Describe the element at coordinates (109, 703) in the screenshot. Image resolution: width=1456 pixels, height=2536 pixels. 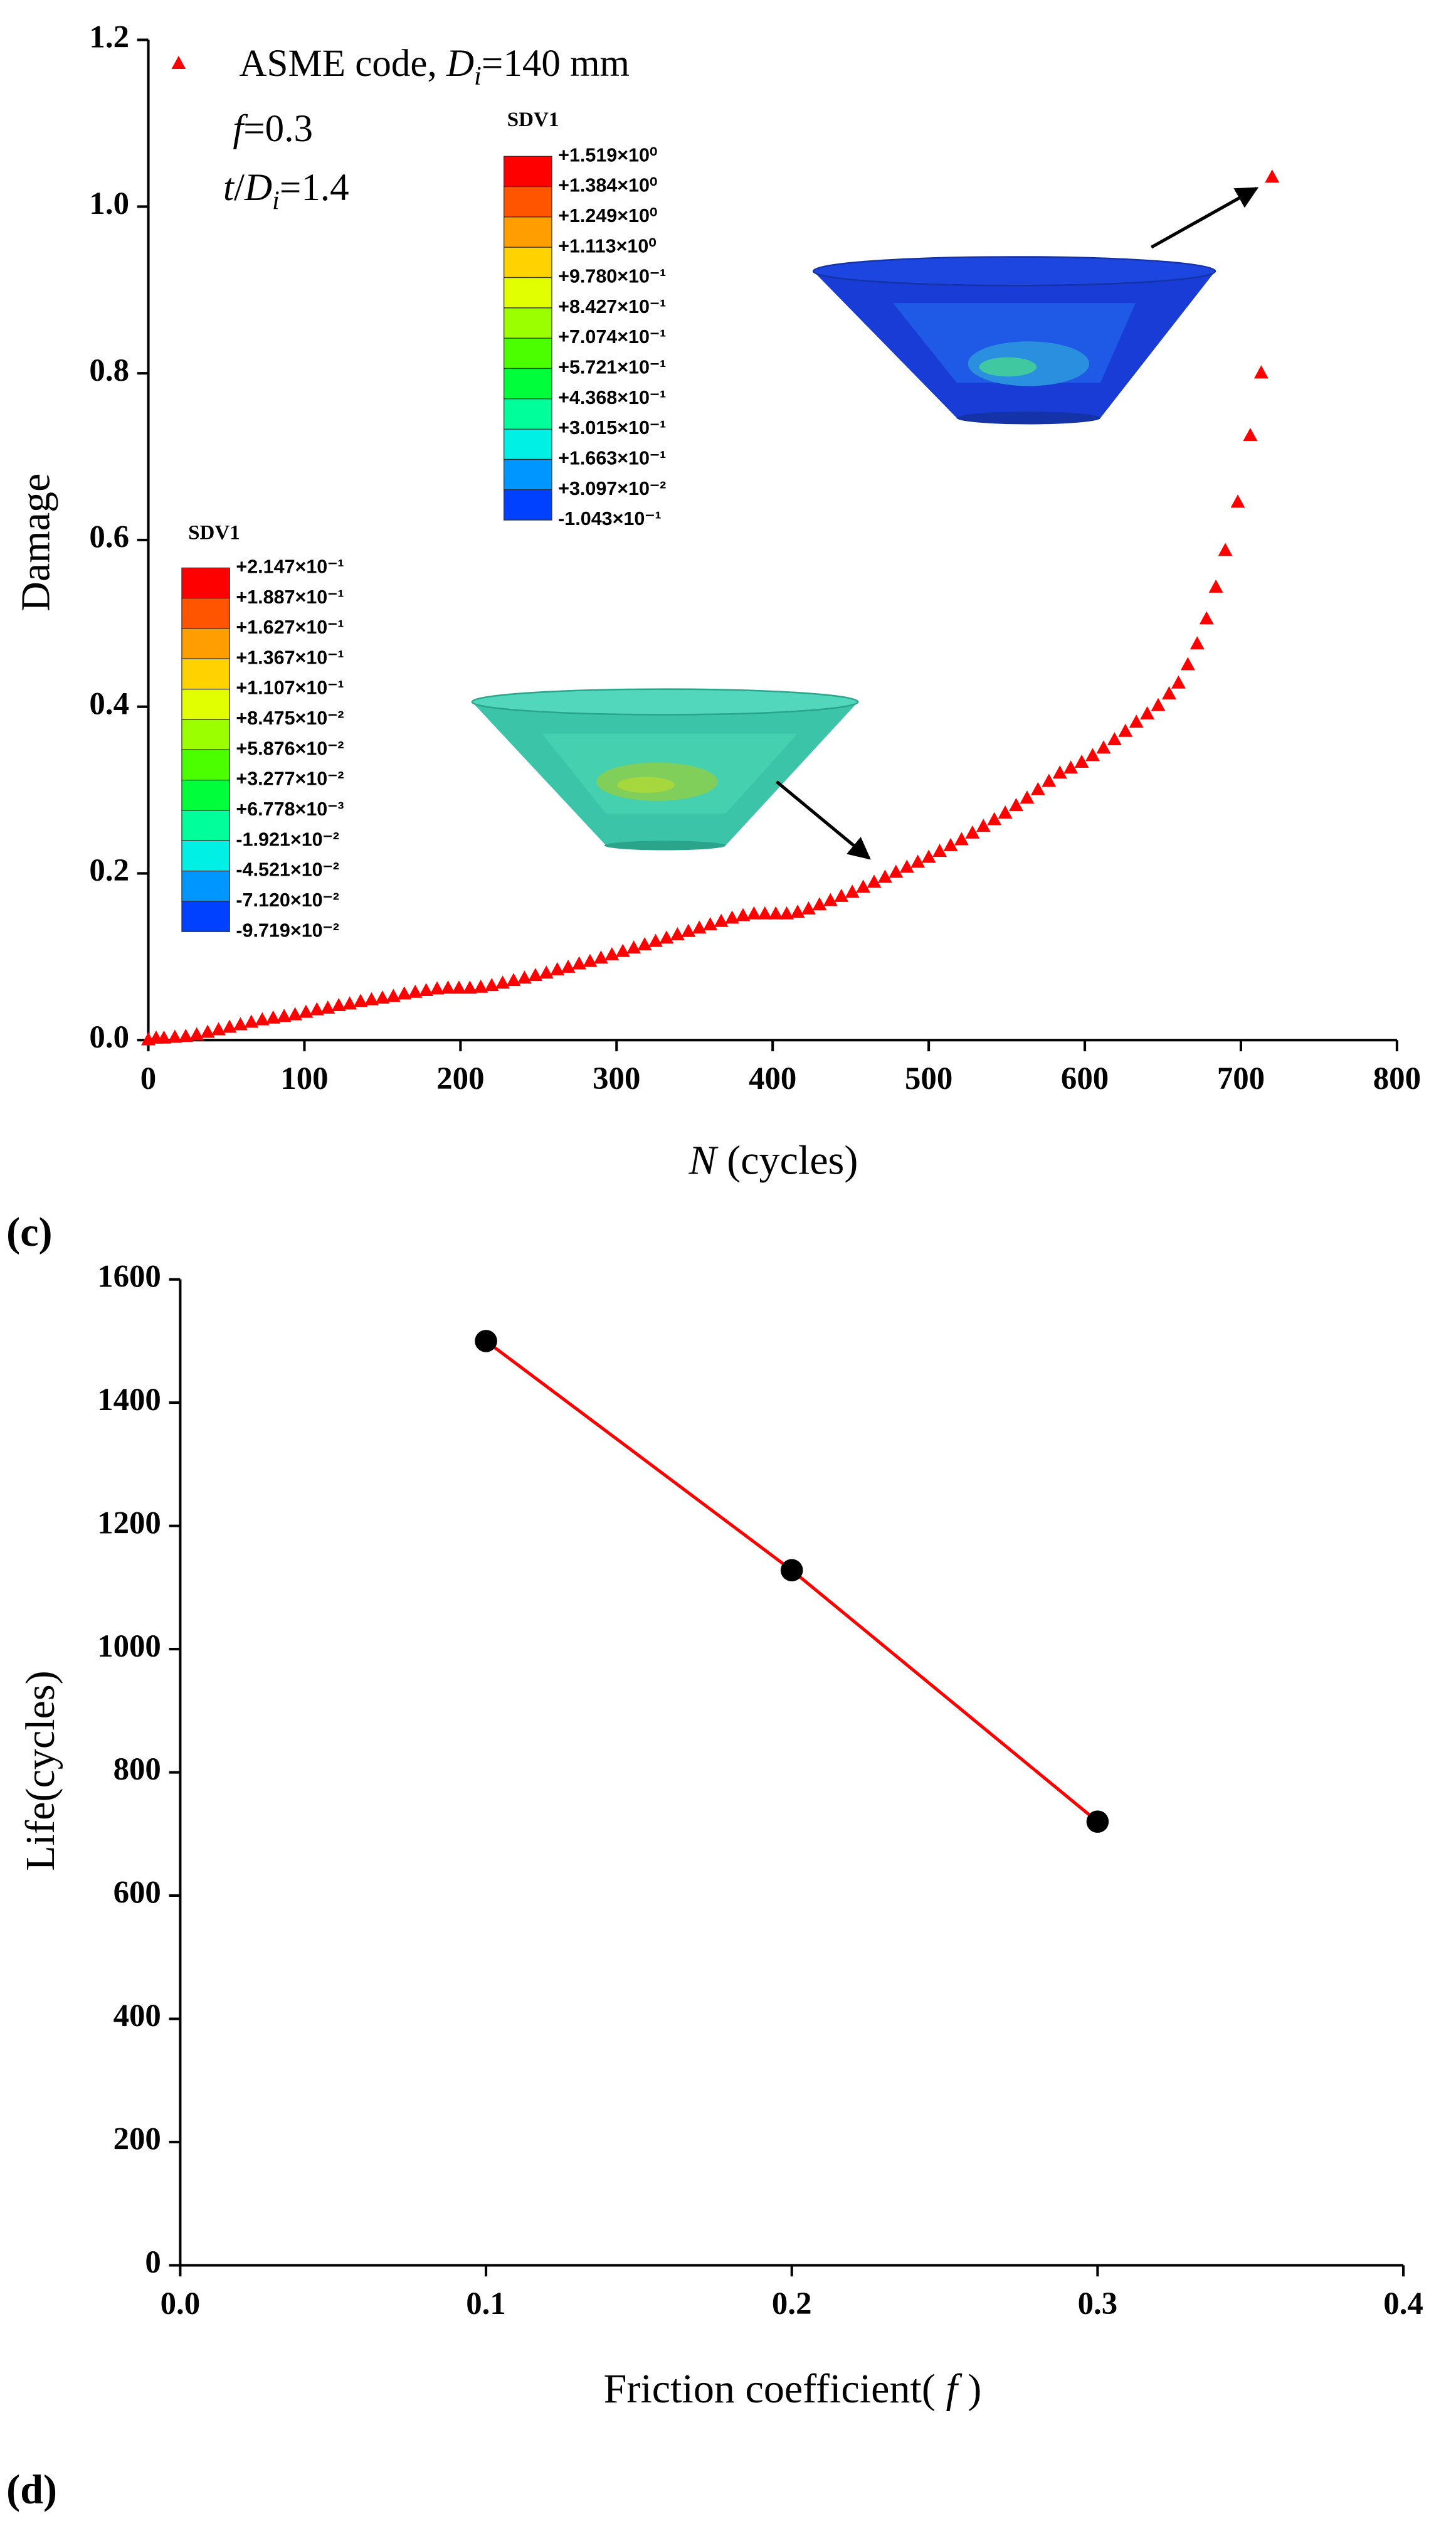
I see `y-tick-label: 0.4` at that location.